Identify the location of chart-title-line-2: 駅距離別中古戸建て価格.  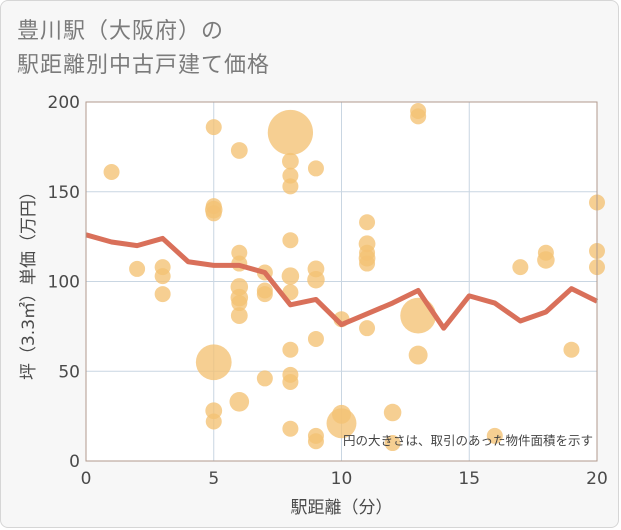
(144, 65).